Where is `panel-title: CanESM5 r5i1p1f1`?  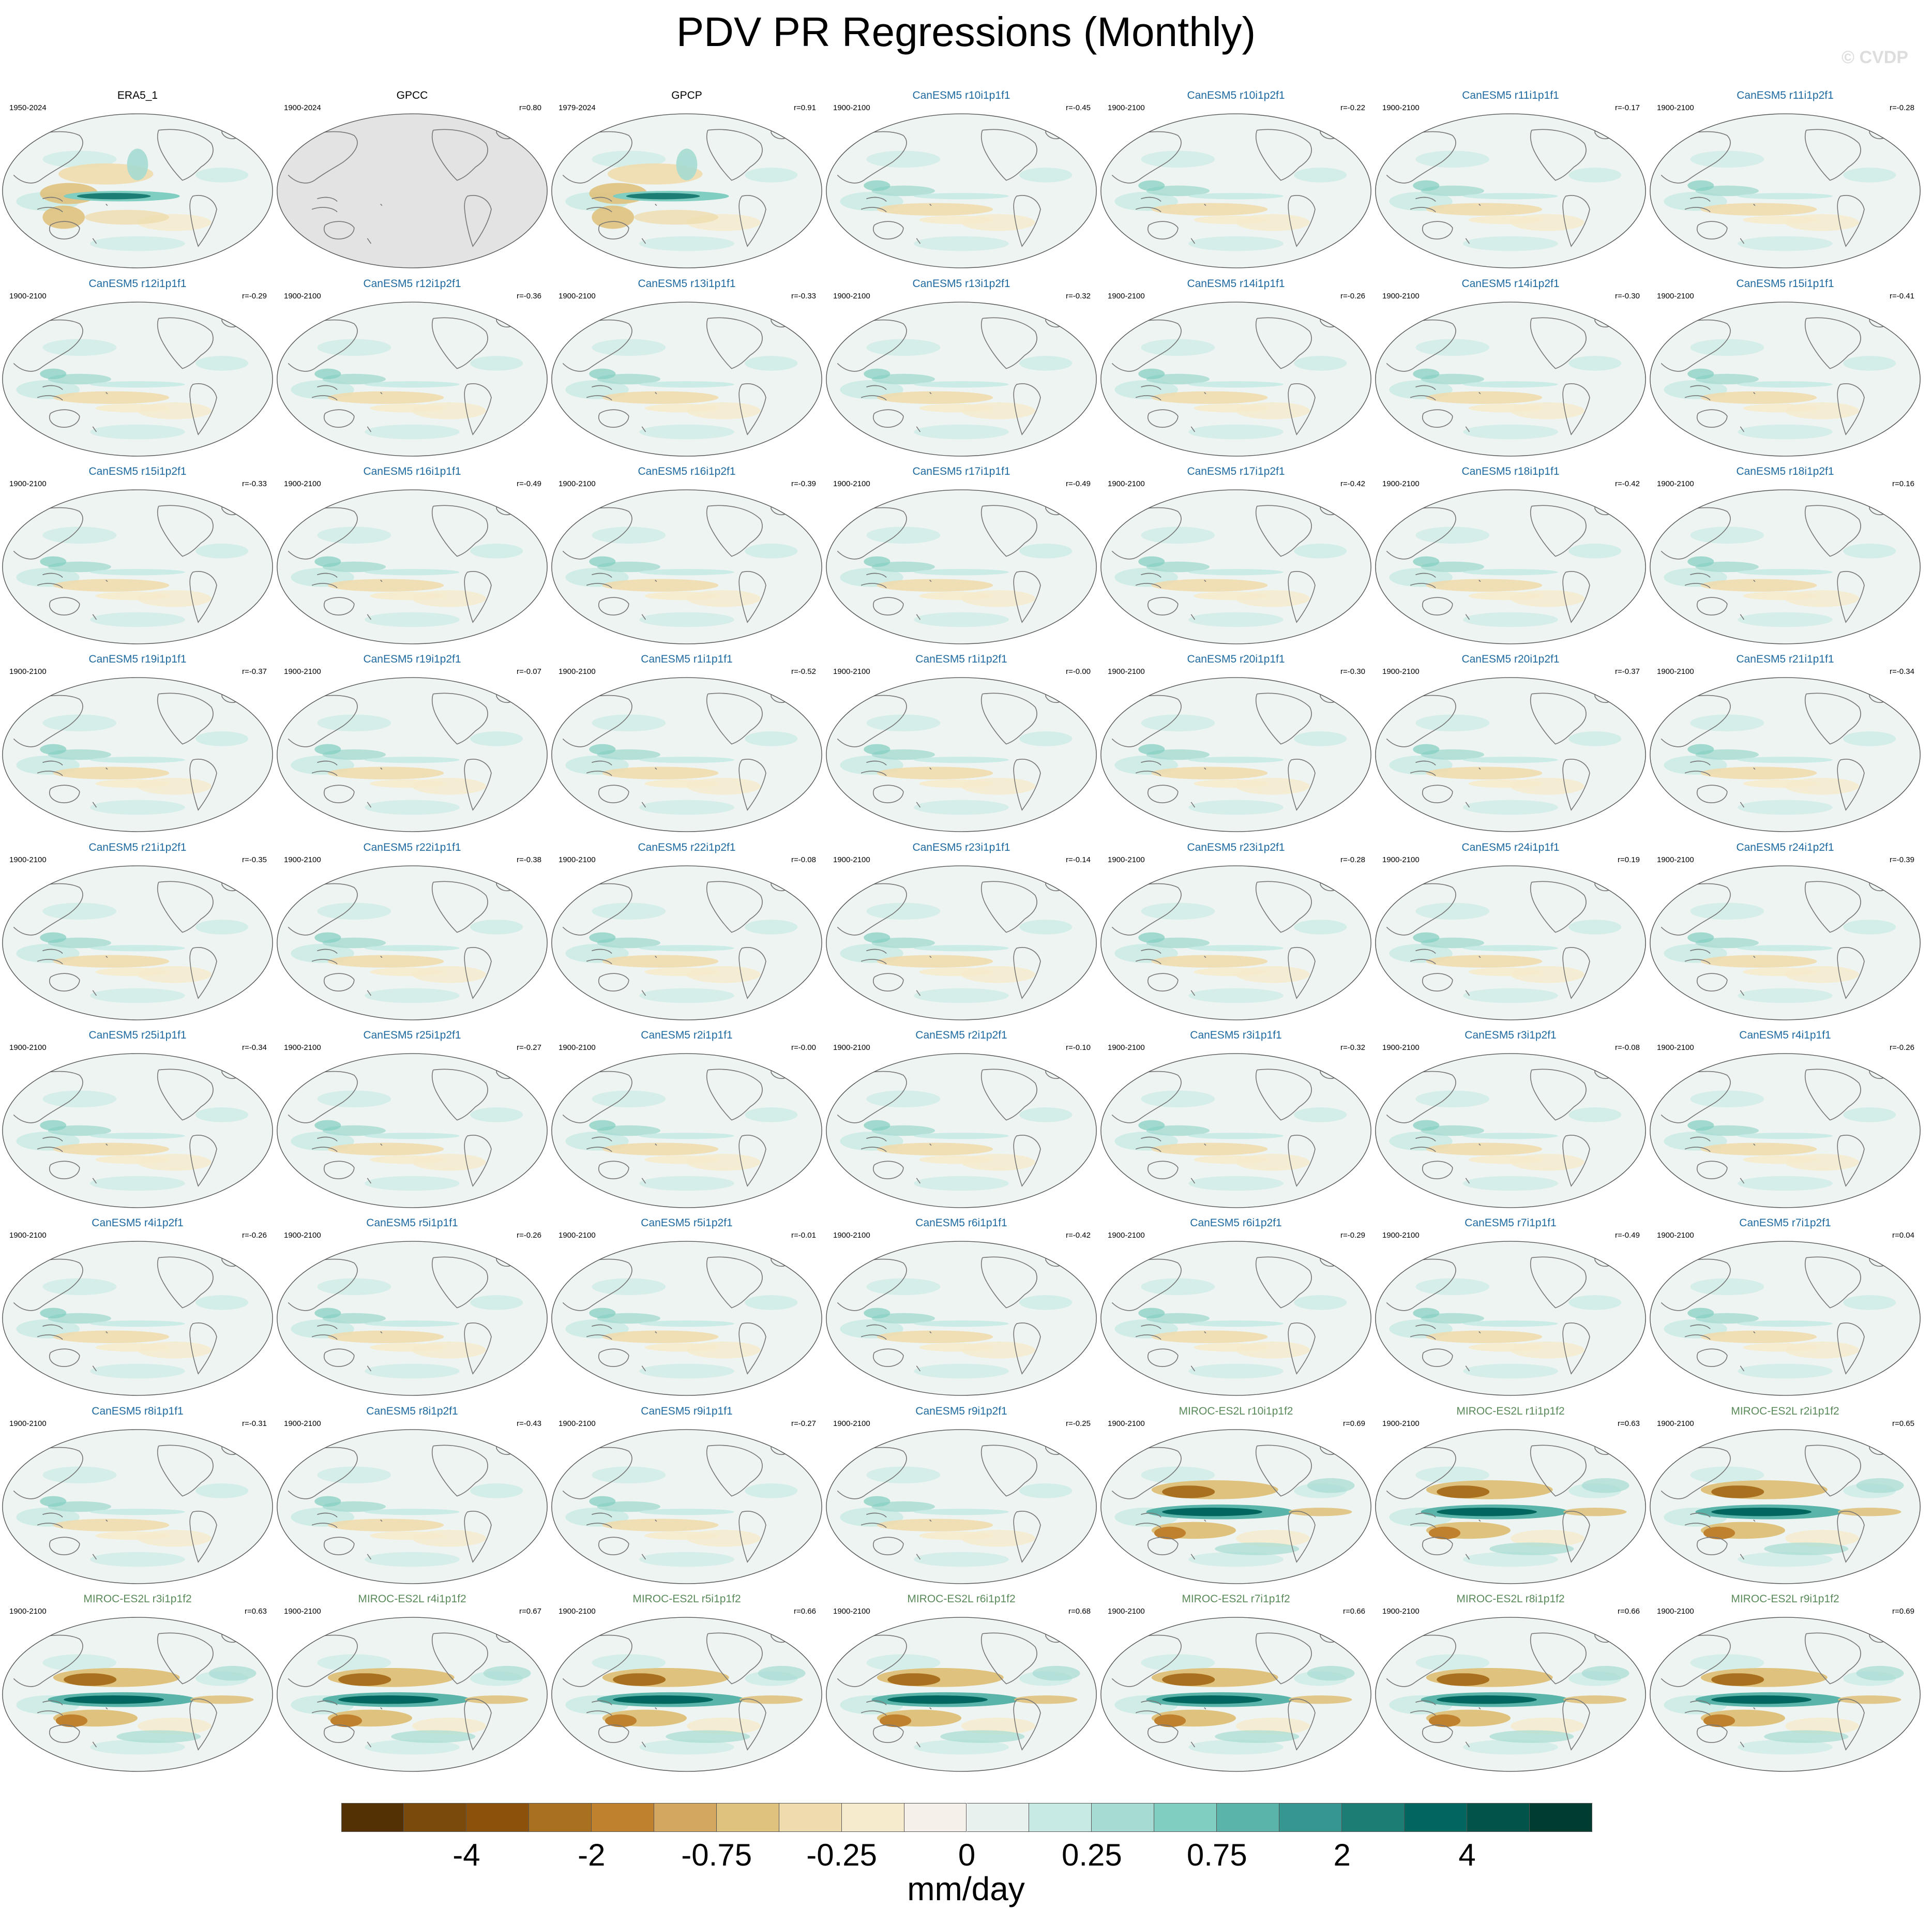 panel-title: CanESM5 r5i1p1f1 is located at coordinates (412, 1223).